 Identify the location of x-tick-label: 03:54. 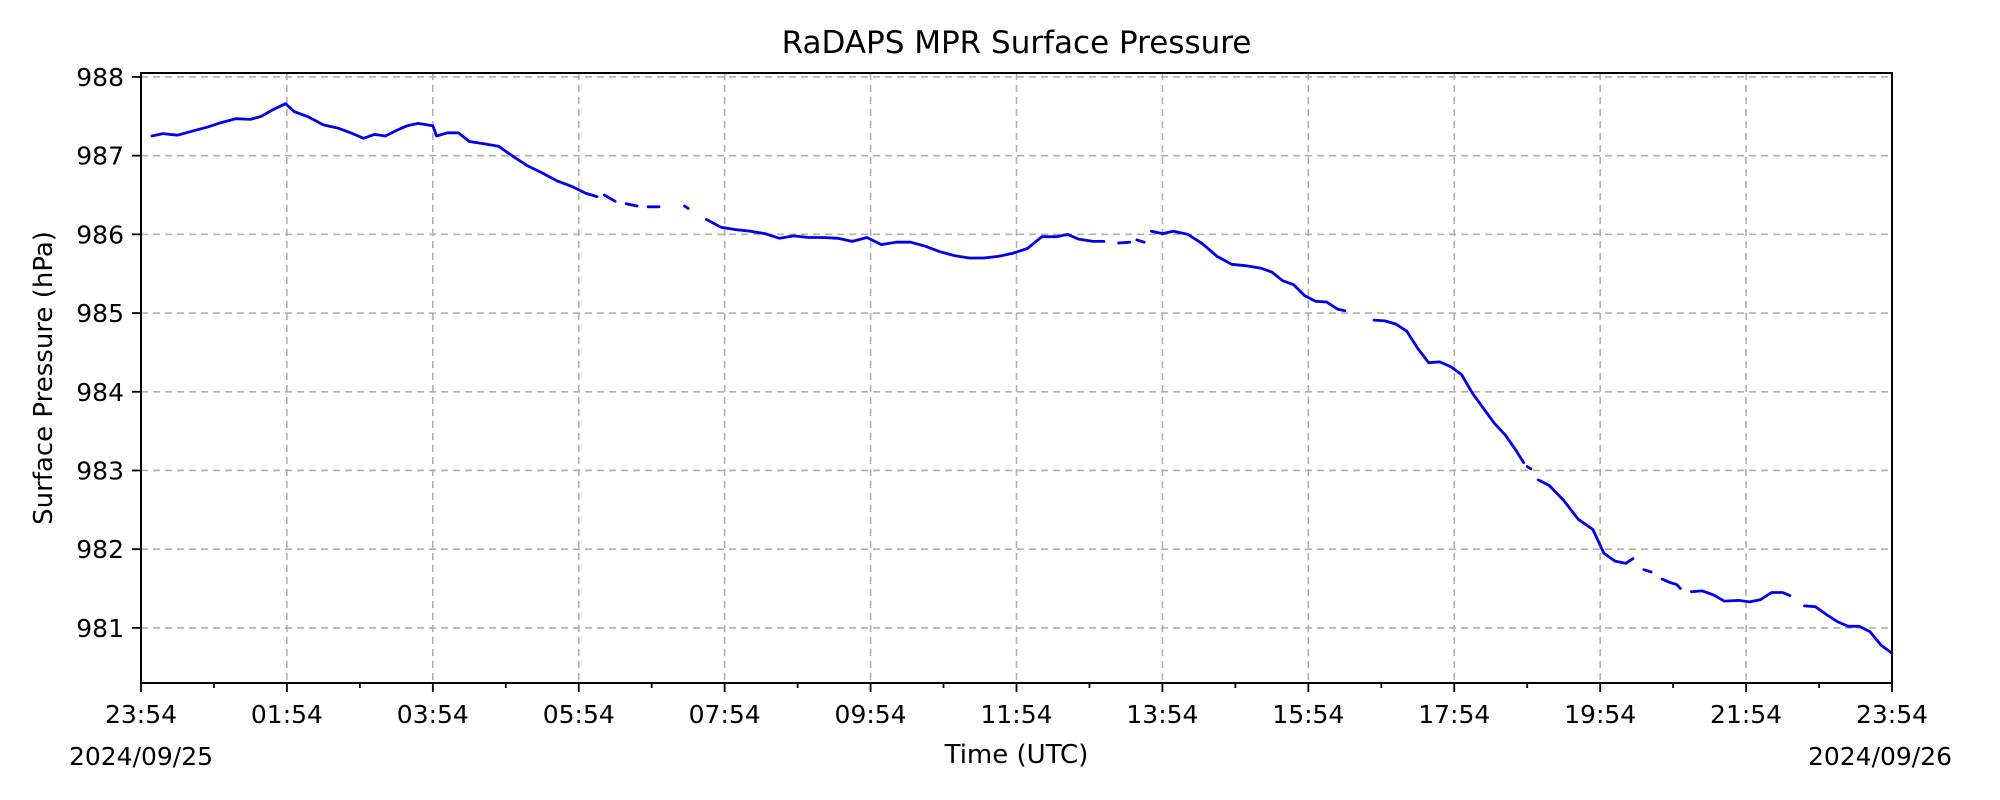
(433, 714).